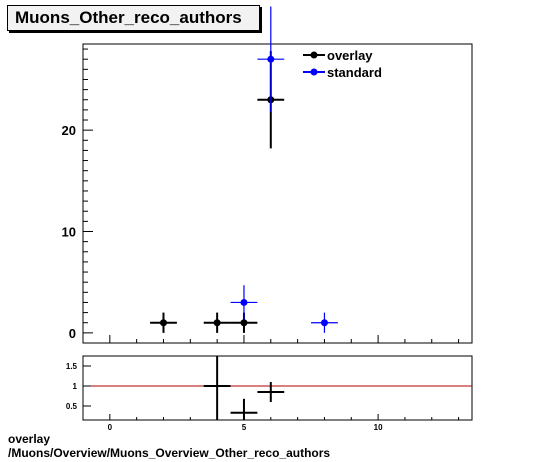 The height and width of the screenshot is (462, 546). I want to click on ratio-x-tick-label: 5, so click(244, 427).